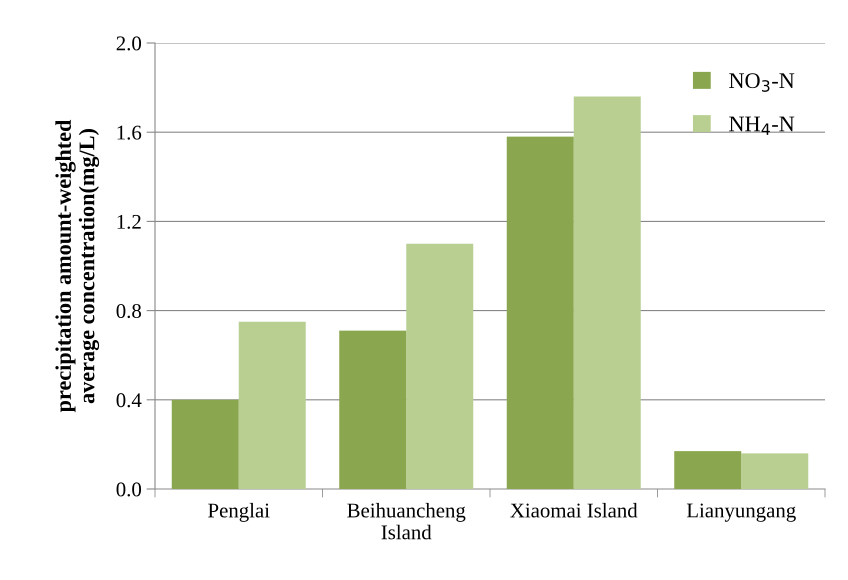 This screenshot has width=848, height=580. I want to click on y-tick-label: 0.8, so click(129, 311).